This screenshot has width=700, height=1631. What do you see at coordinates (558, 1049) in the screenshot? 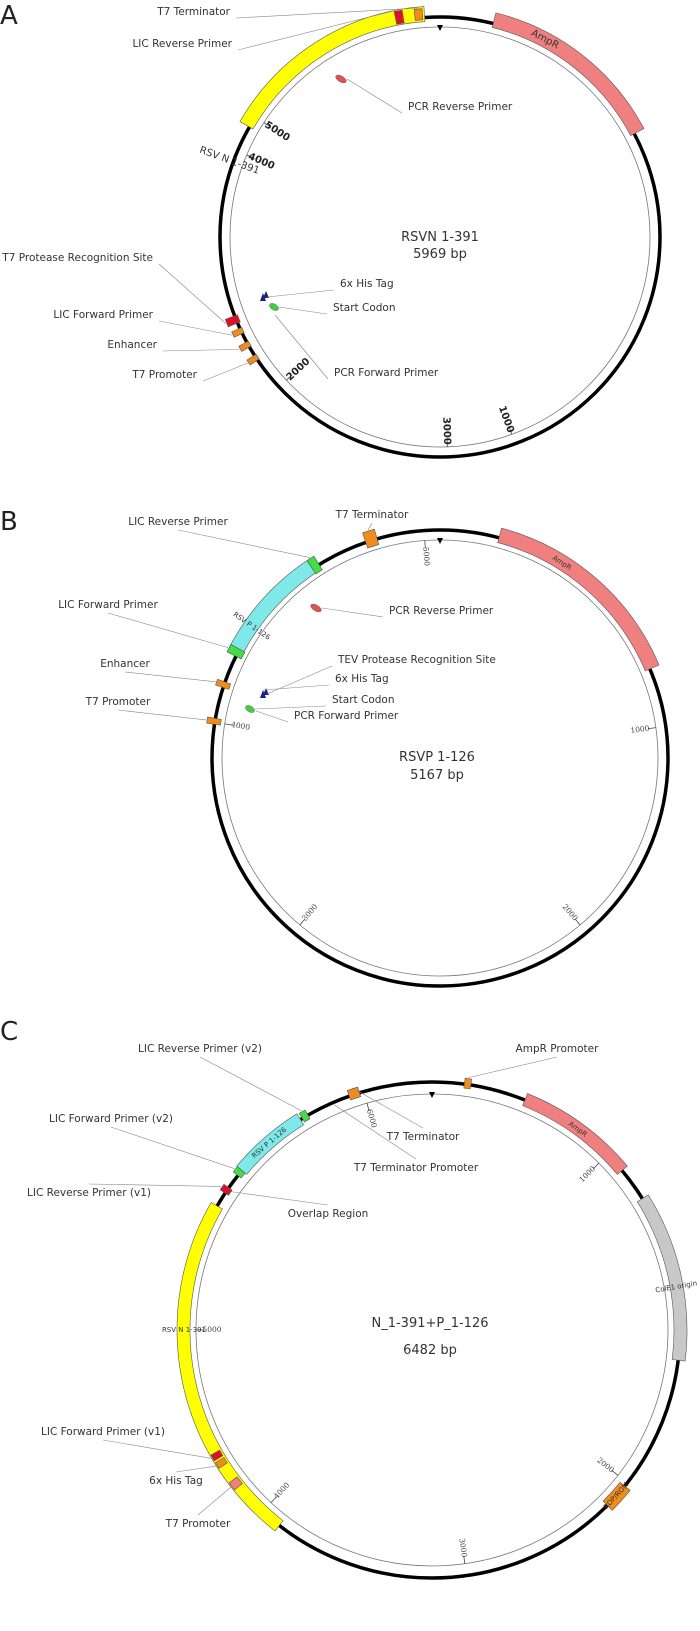
I see `feature-label: AmpR Promoter` at bounding box center [558, 1049].